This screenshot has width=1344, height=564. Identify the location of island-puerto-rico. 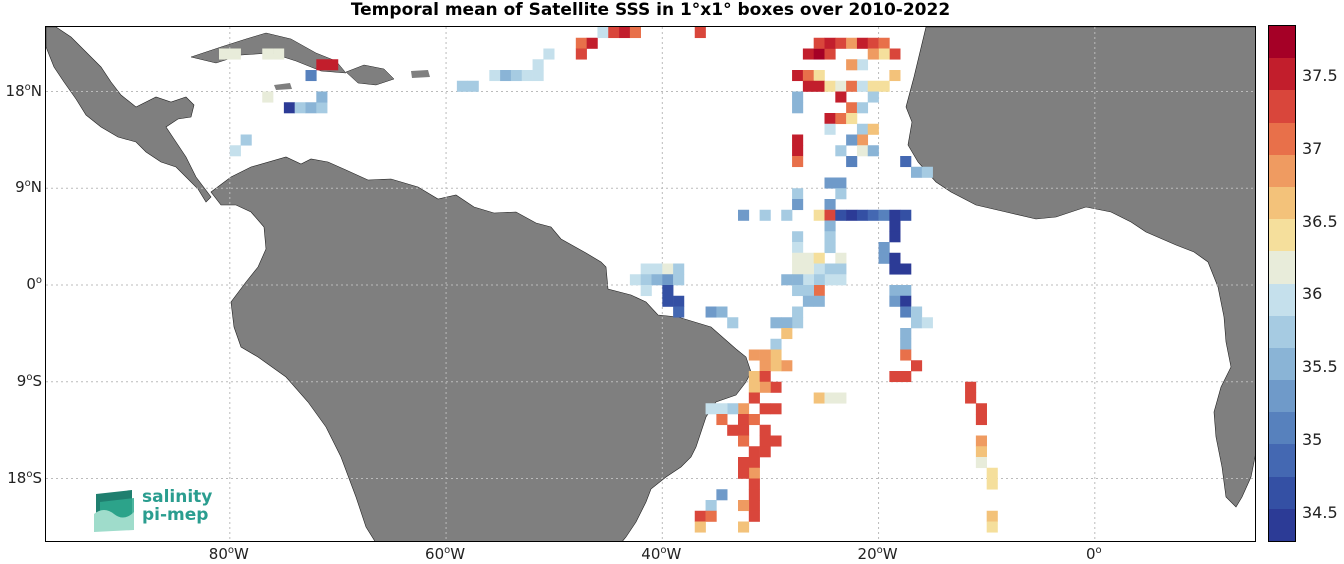
(420, 74).